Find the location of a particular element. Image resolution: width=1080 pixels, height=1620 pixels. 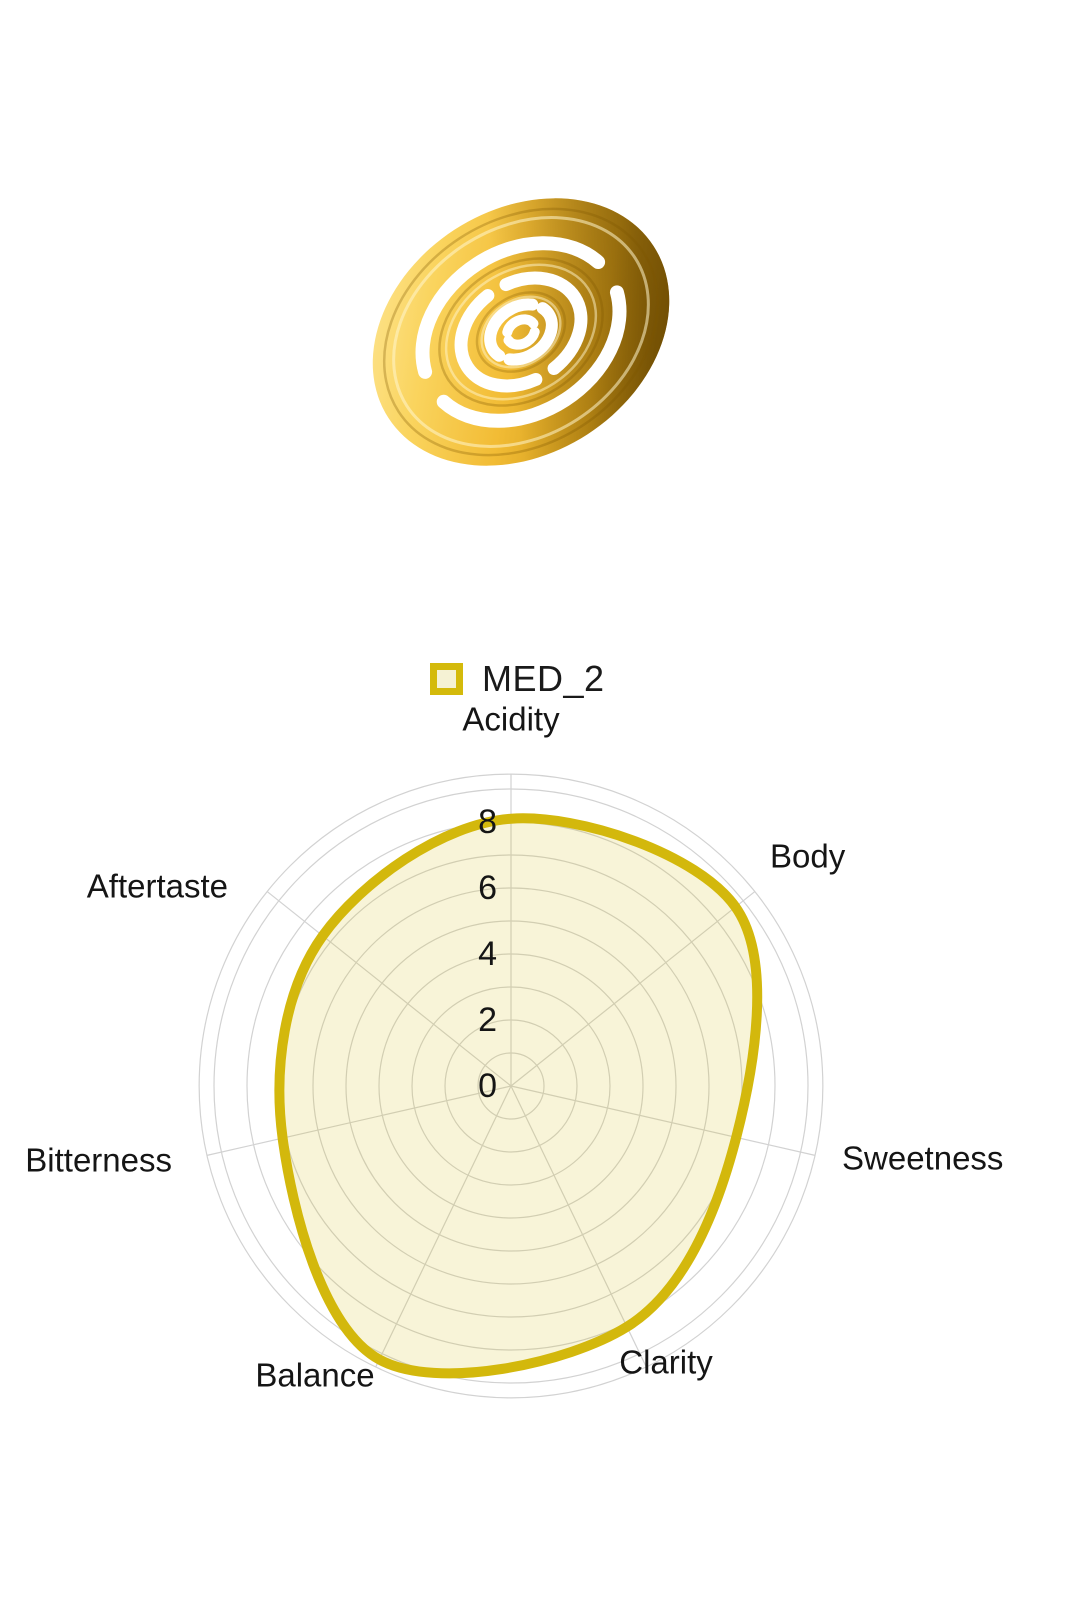

category-label: Bitterness is located at coordinates (98, 1160).